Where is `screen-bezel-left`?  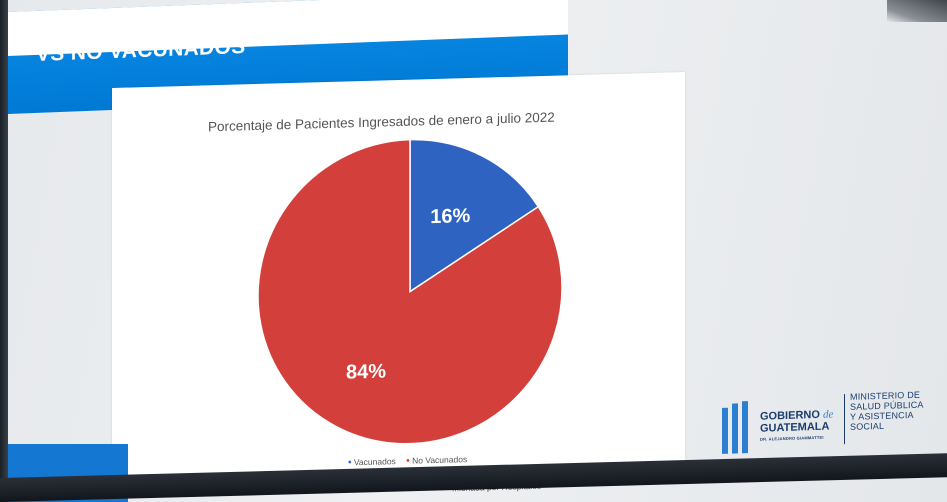 screen-bezel-left is located at coordinates (4, 251).